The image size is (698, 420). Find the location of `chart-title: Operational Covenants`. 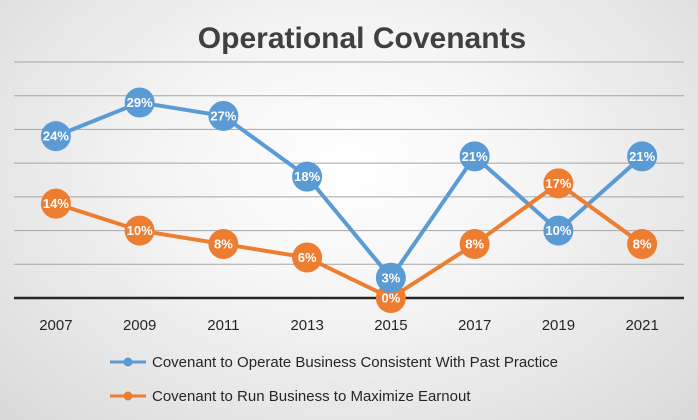

chart-title: Operational Covenants is located at coordinates (362, 38).